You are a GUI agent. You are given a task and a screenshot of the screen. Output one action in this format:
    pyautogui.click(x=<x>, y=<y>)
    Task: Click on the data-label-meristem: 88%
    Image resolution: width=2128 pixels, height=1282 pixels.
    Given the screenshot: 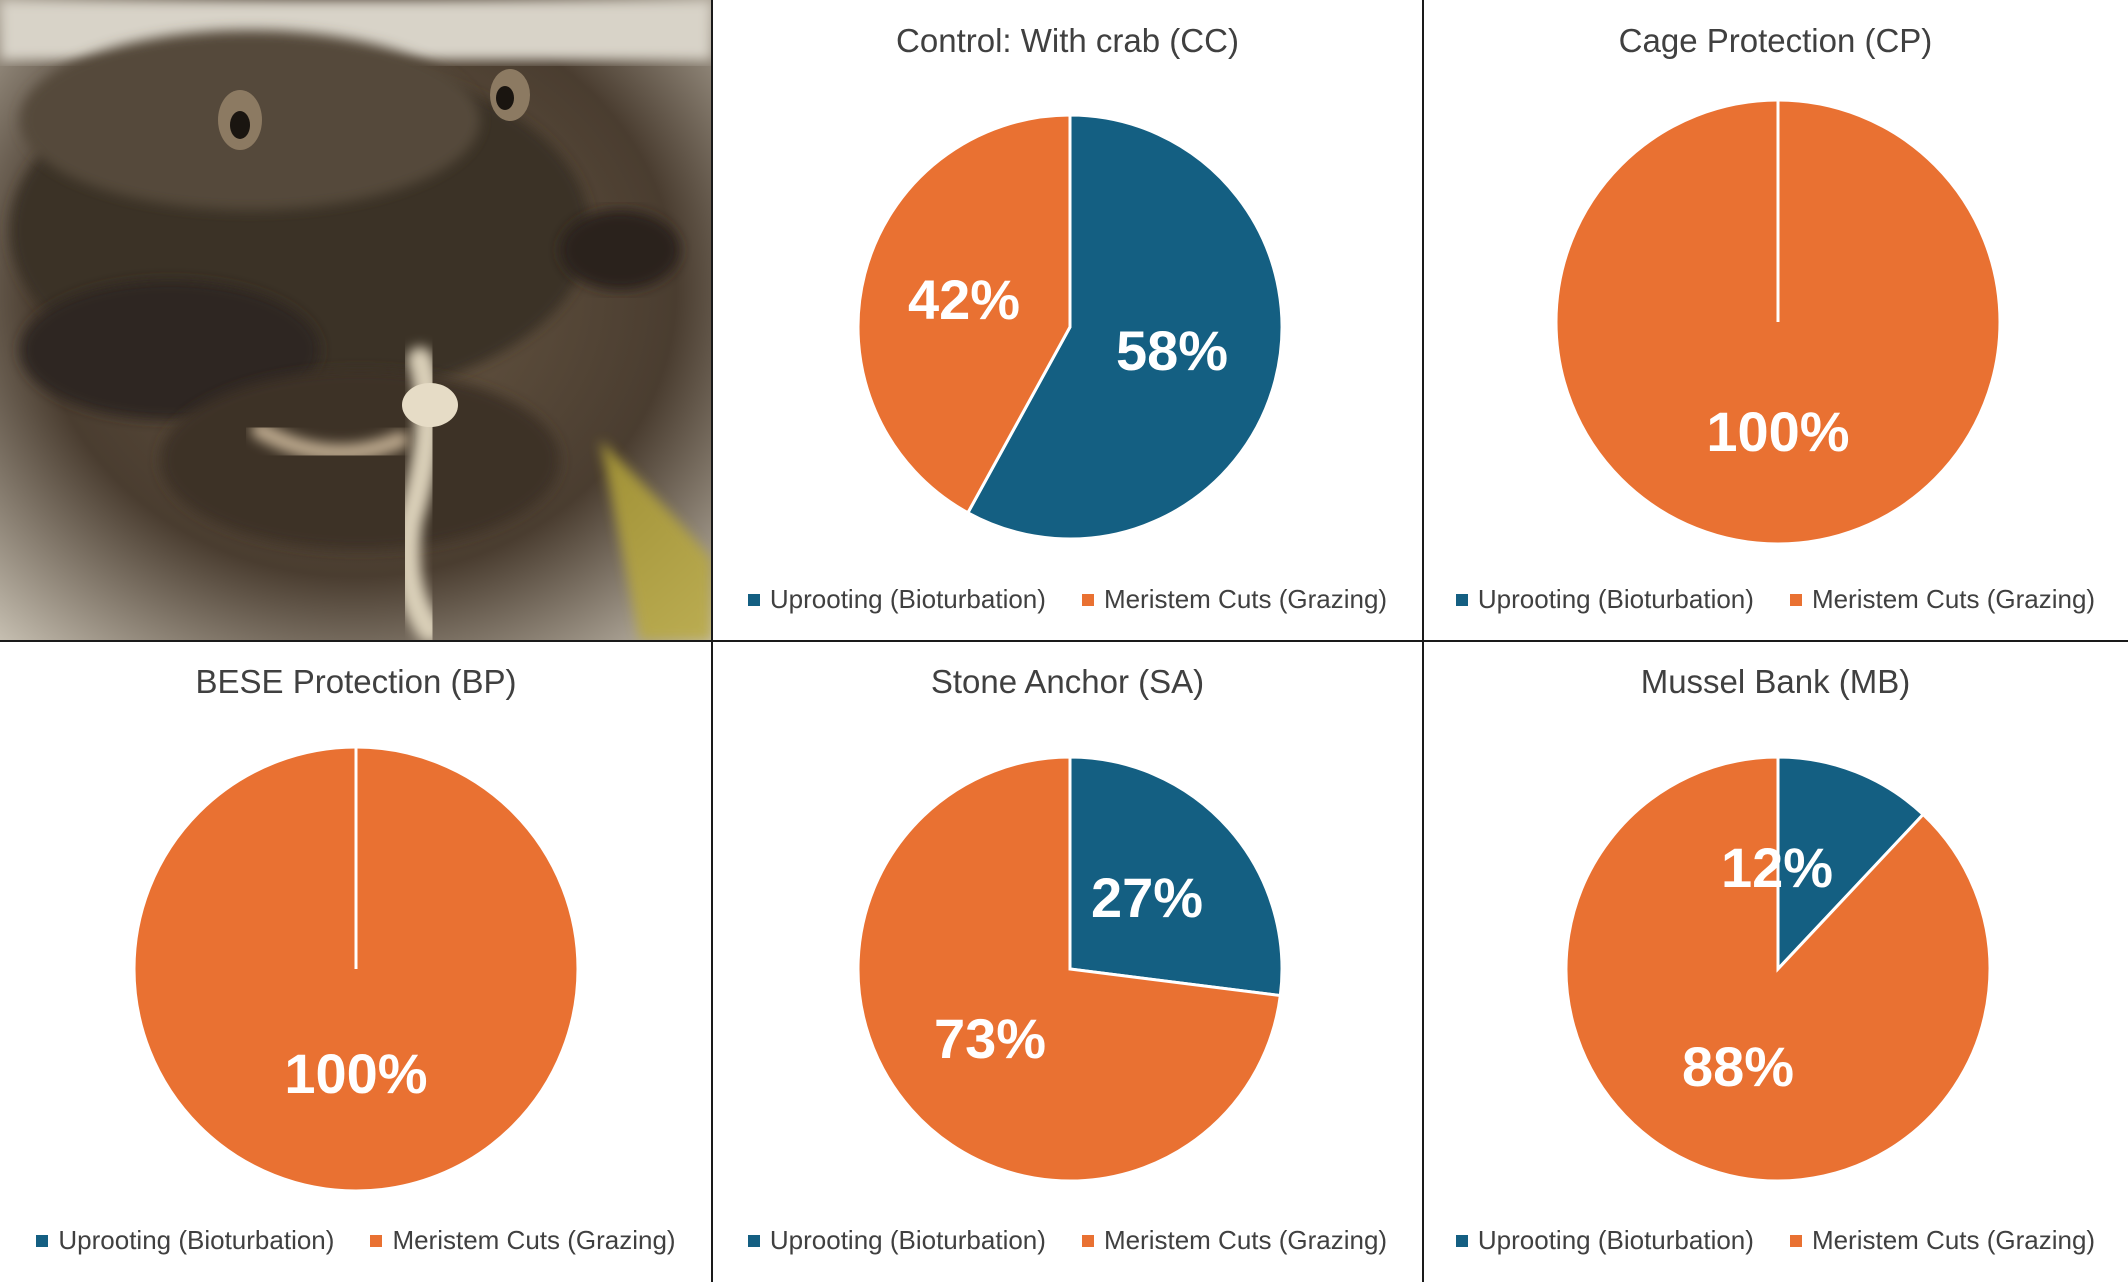 What is the action you would take?
    pyautogui.click(x=1738, y=1066)
    